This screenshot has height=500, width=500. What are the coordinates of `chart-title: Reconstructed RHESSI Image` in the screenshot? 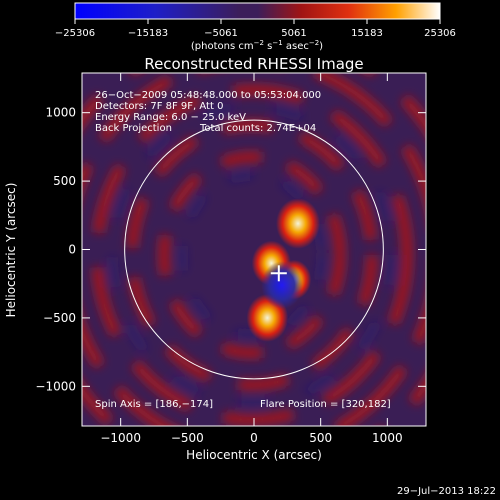 It's located at (253, 64).